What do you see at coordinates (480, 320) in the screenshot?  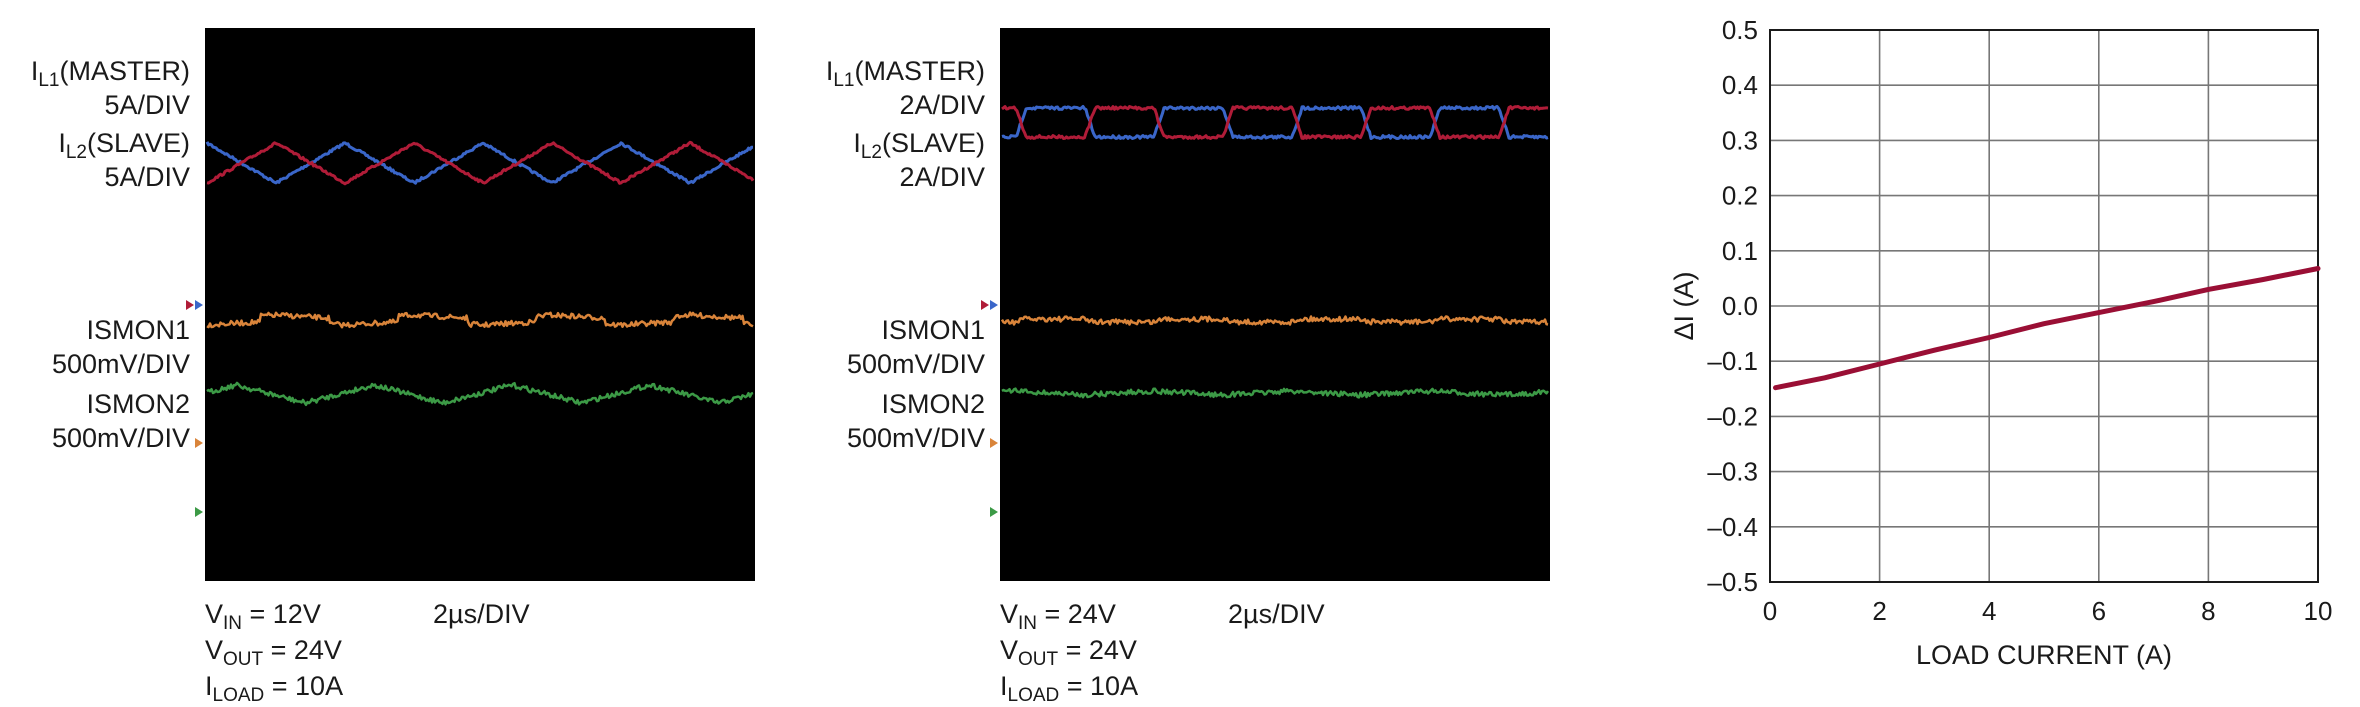 I see `scope-1-ismon1-trace` at bounding box center [480, 320].